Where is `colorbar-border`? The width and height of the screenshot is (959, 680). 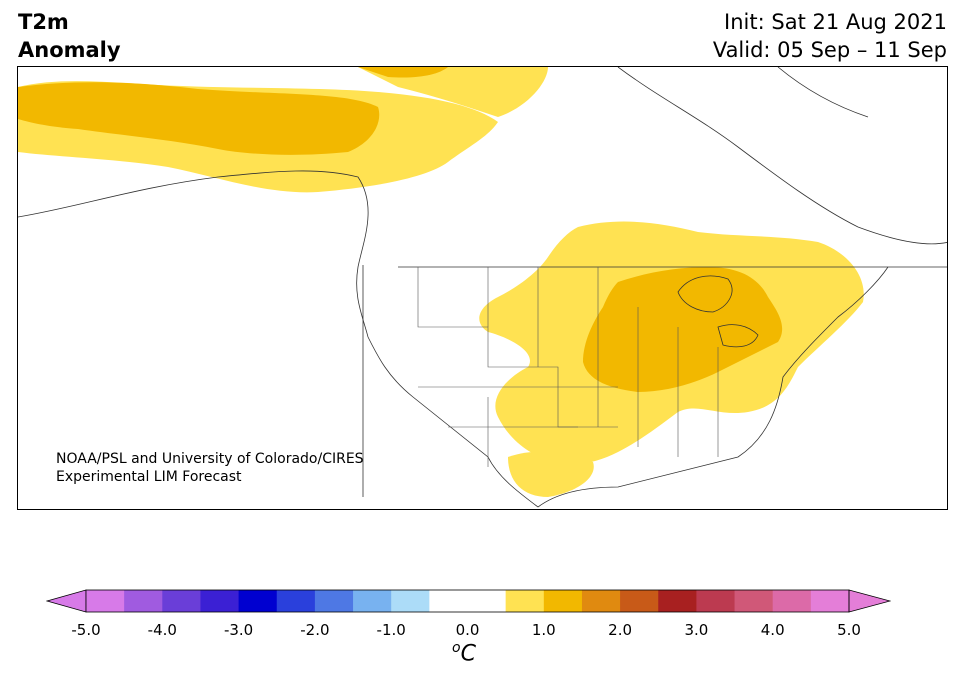 colorbar-border is located at coordinates (467, 601).